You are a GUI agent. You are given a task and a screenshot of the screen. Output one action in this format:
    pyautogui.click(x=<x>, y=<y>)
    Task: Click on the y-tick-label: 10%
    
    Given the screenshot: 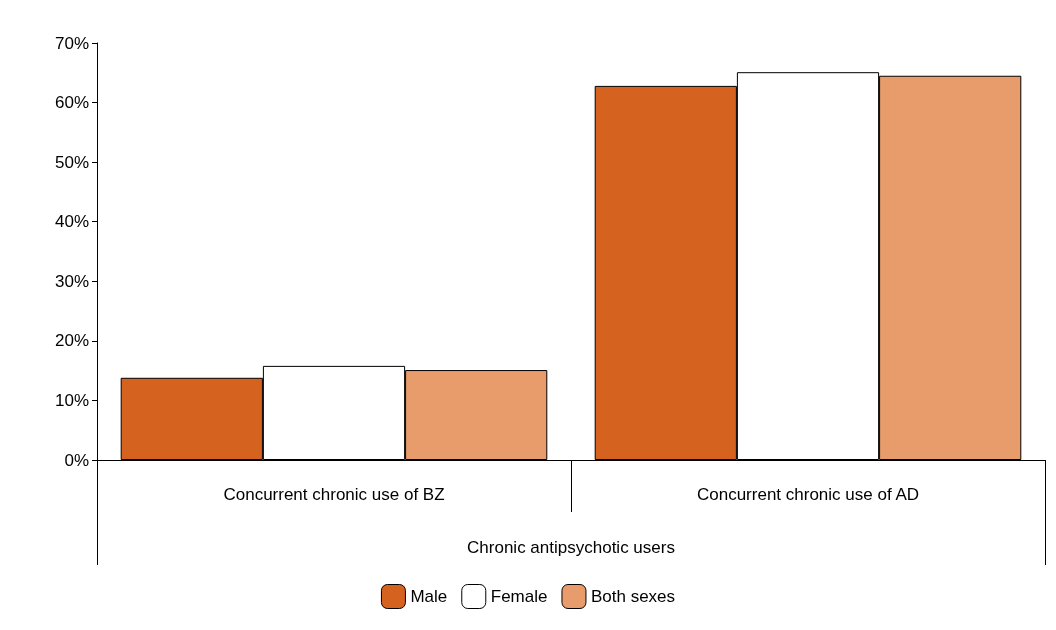 What is the action you would take?
    pyautogui.click(x=71, y=400)
    